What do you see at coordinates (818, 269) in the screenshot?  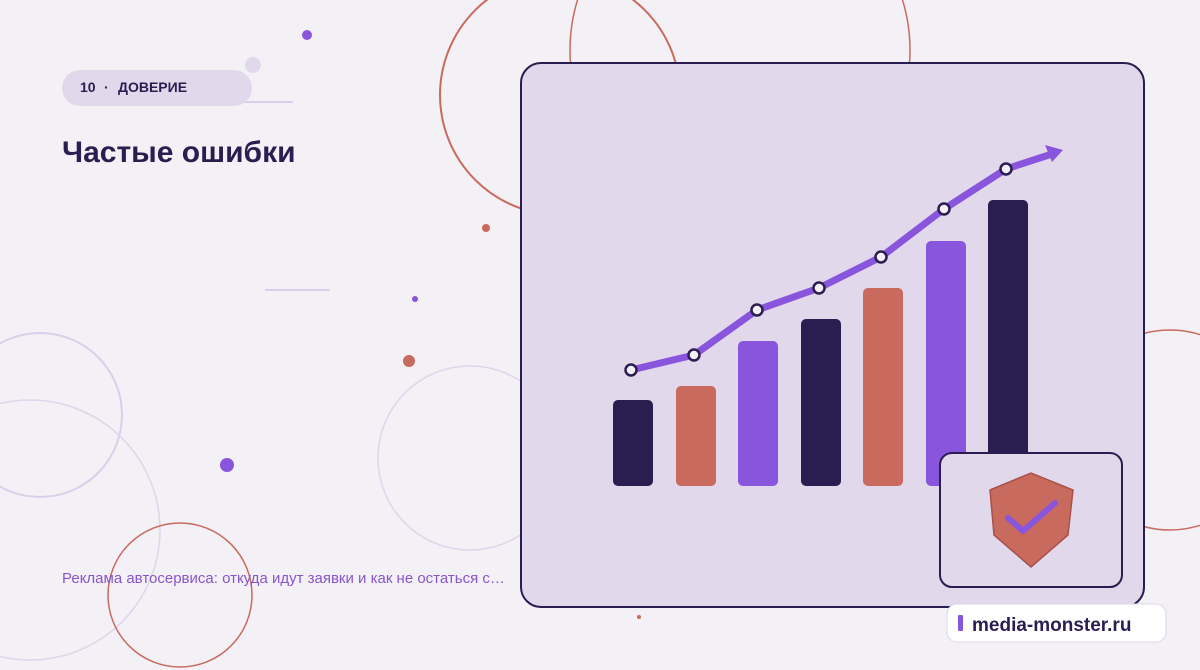 I see `trend-points` at bounding box center [818, 269].